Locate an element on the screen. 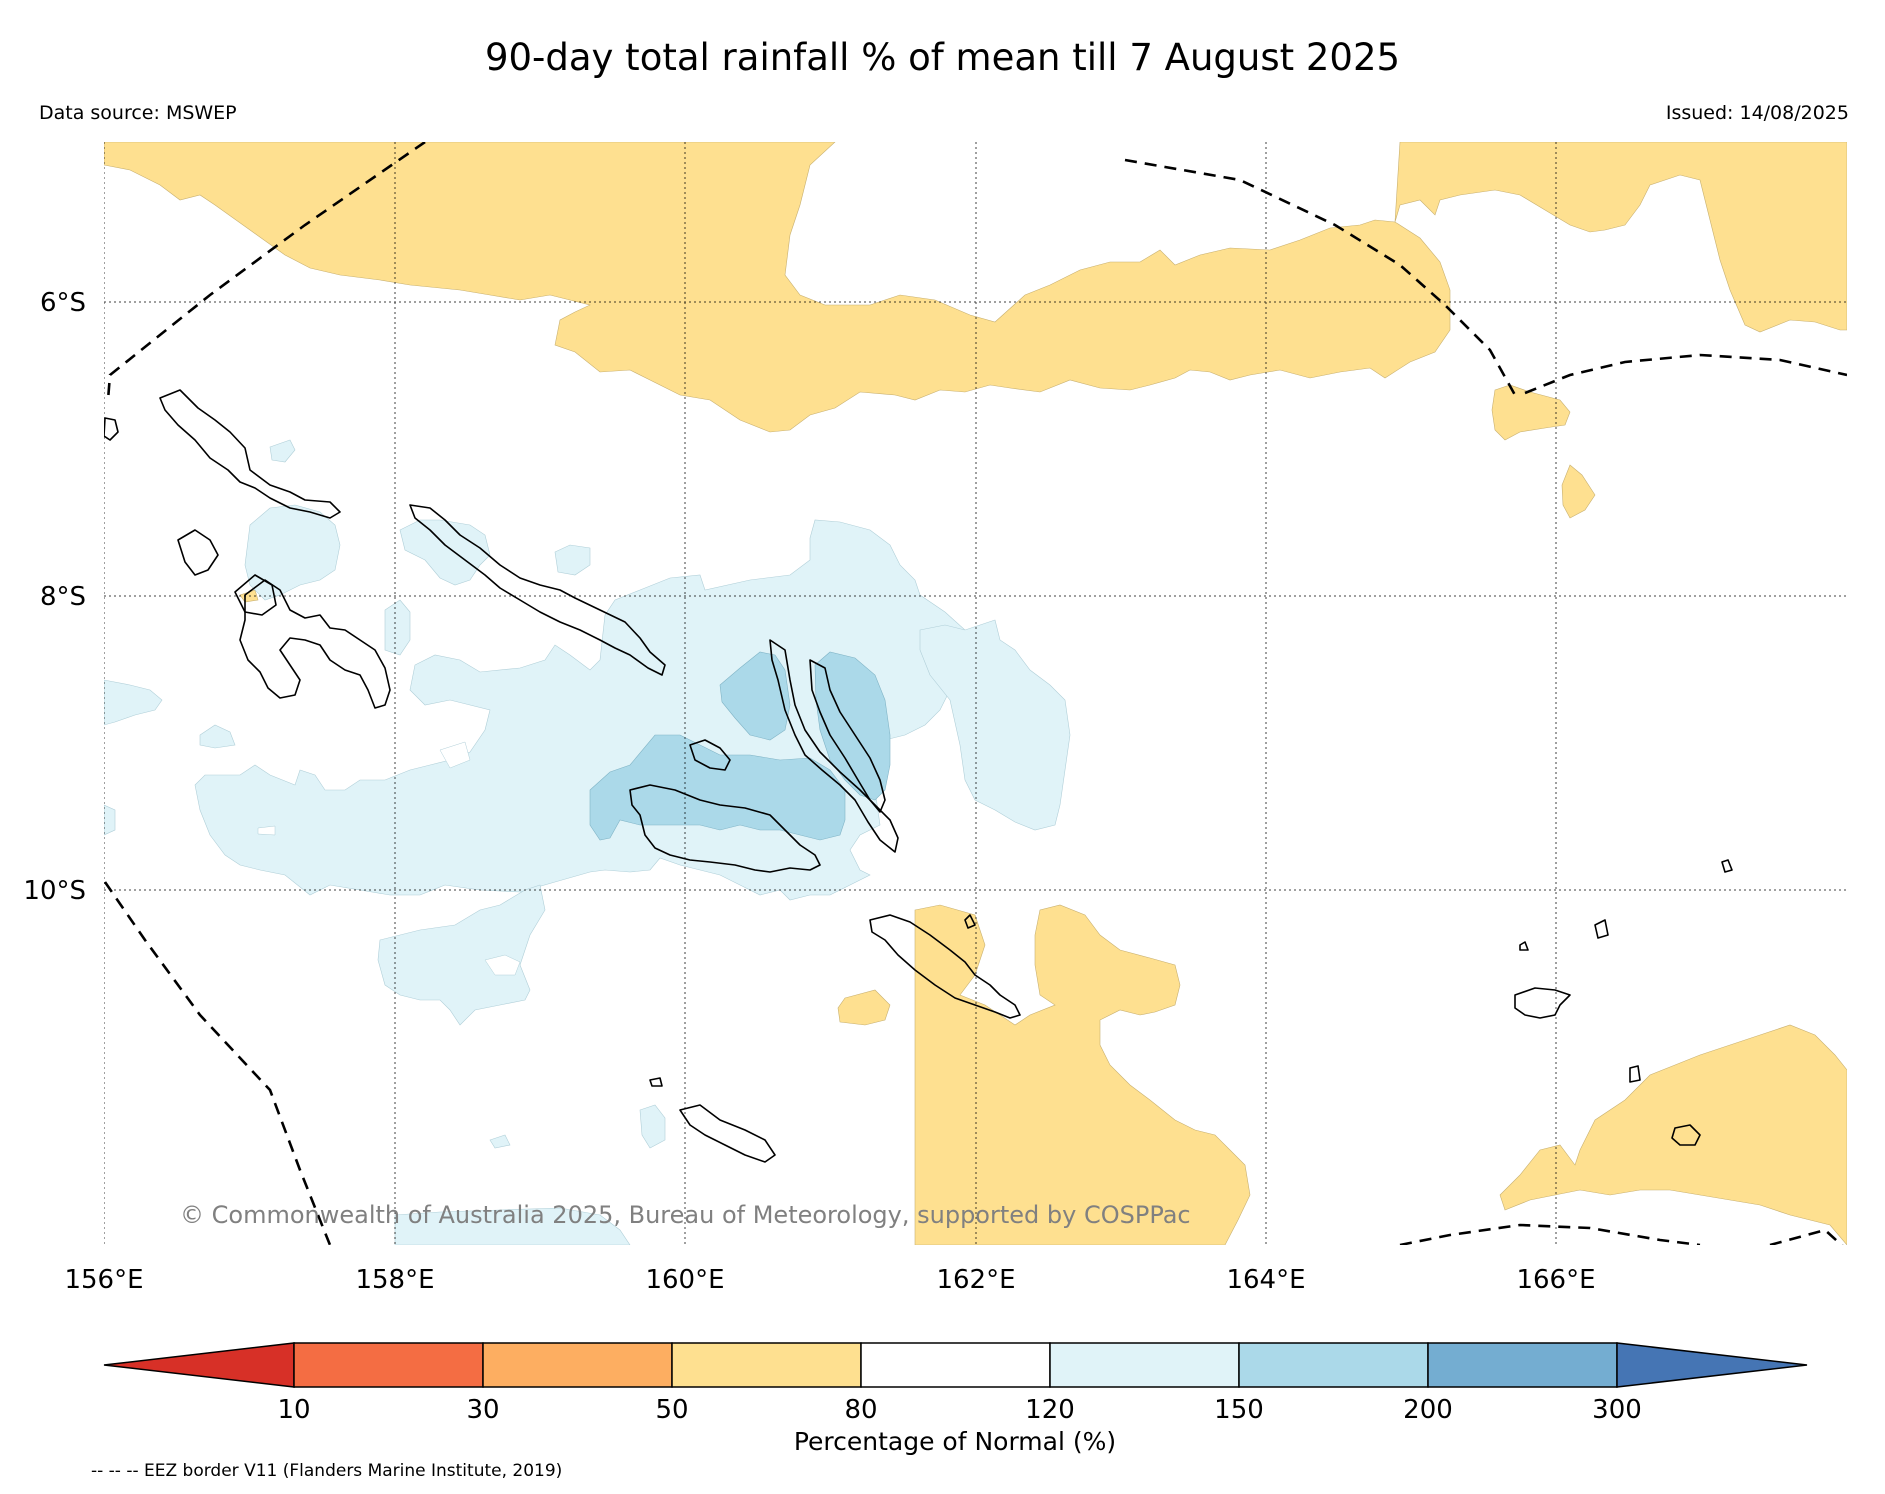 The height and width of the screenshot is (1494, 1885). region-north-east is located at coordinates (1620, 237).